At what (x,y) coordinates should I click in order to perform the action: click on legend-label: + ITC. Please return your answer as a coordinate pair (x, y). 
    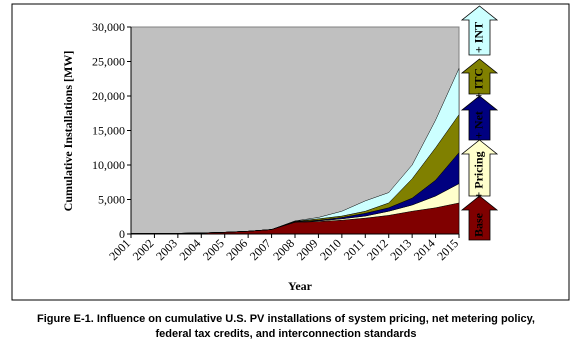
    Looking at the image, I should click on (479, 83).